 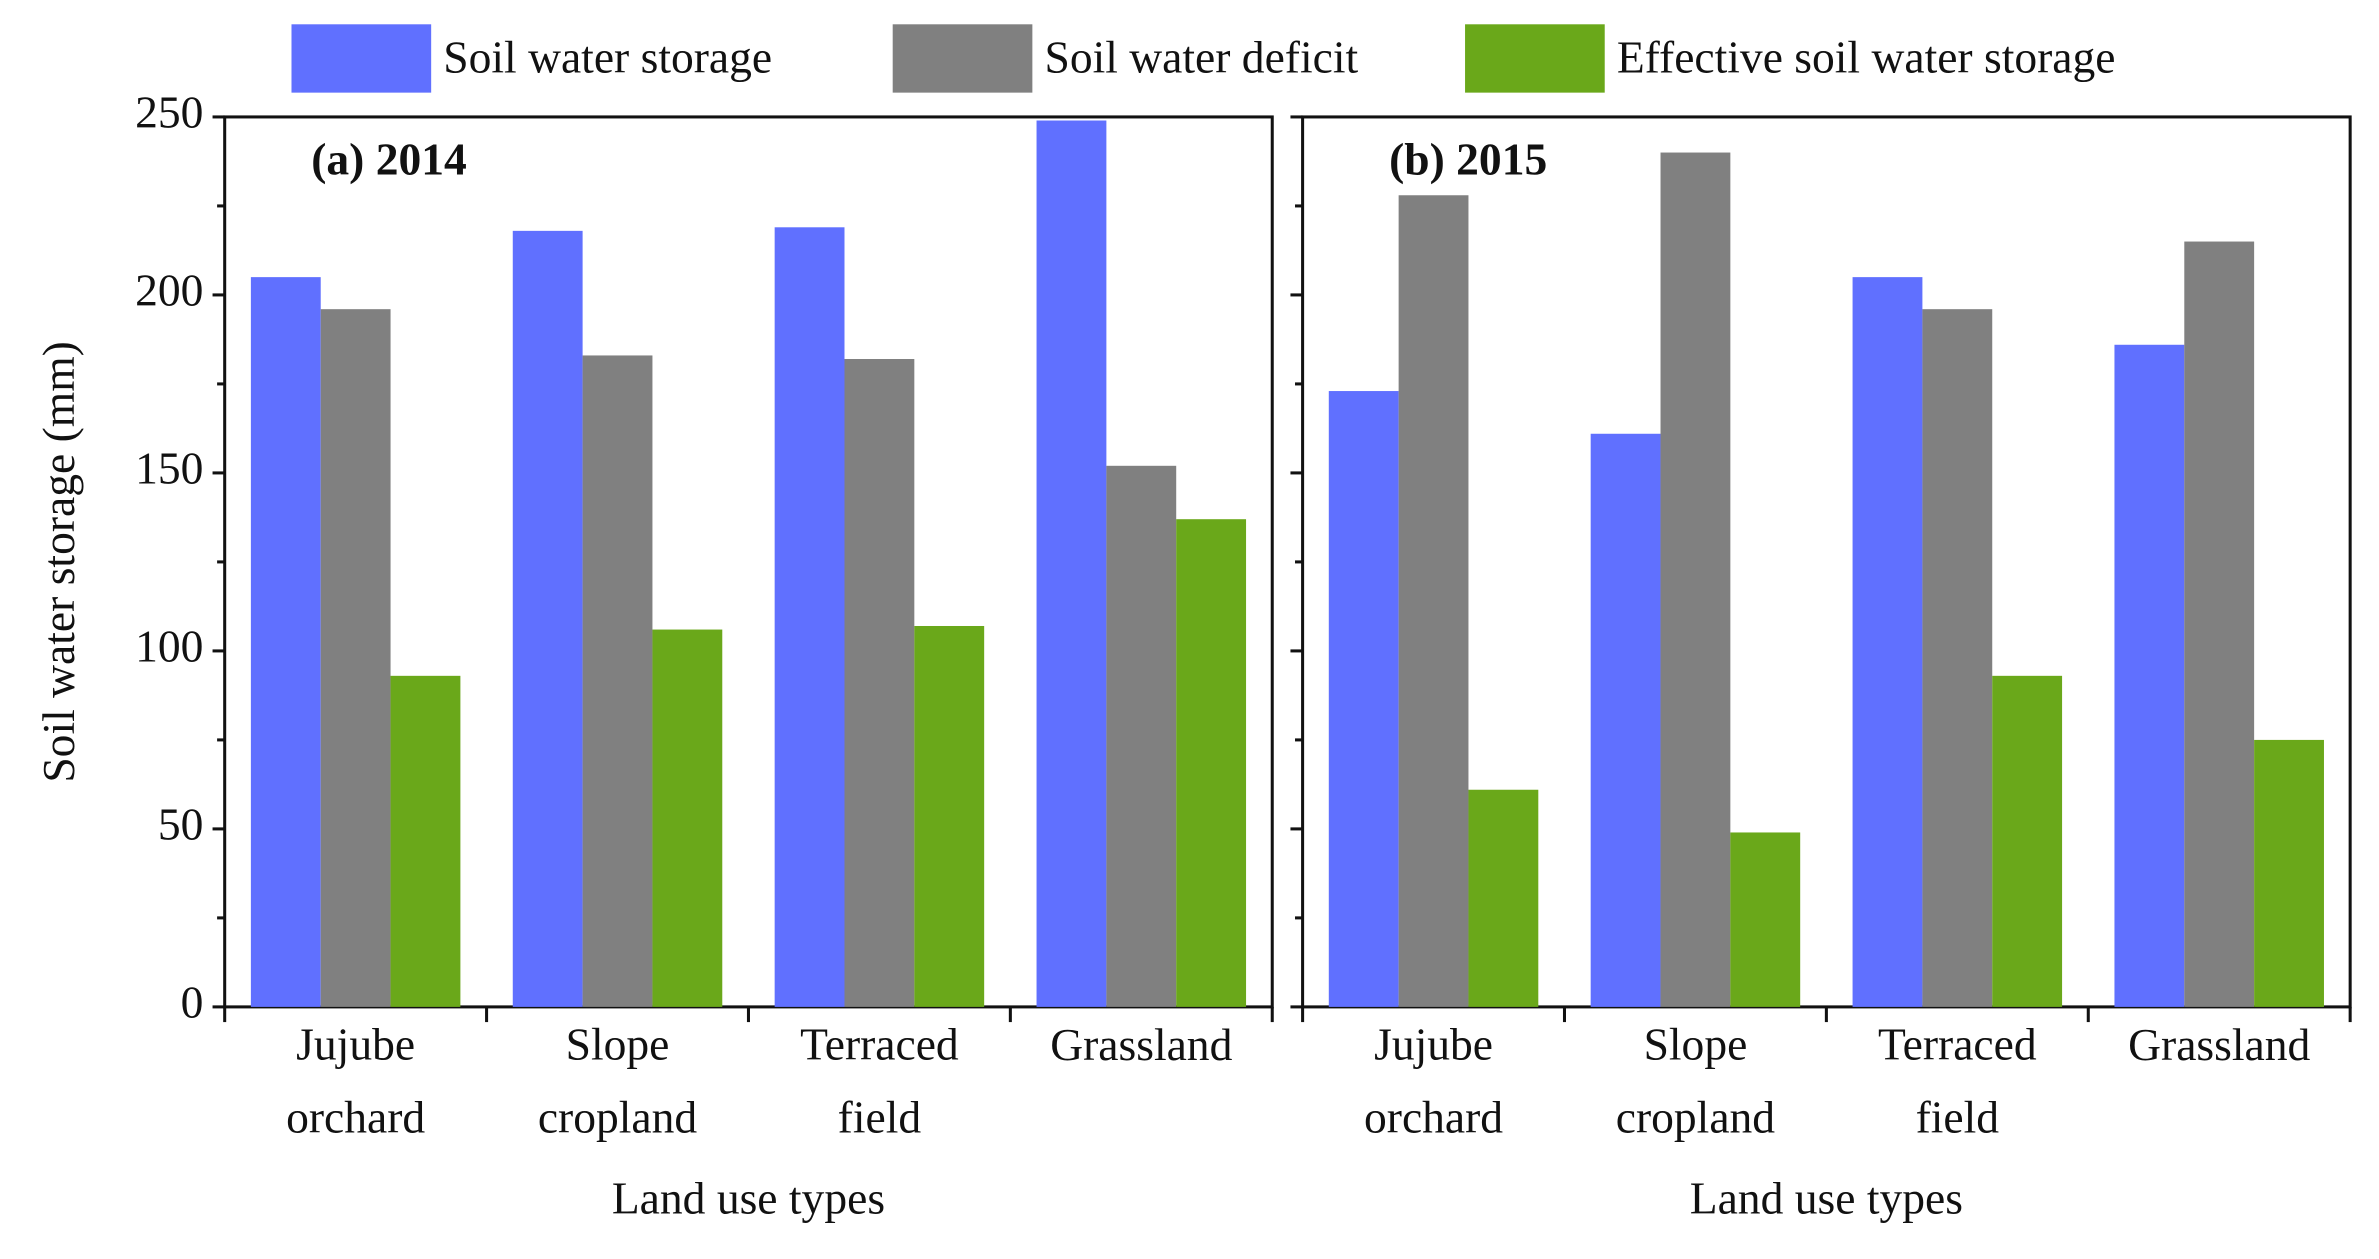 I want to click on legend-label: Effective soil water storage, so click(x=1866, y=57).